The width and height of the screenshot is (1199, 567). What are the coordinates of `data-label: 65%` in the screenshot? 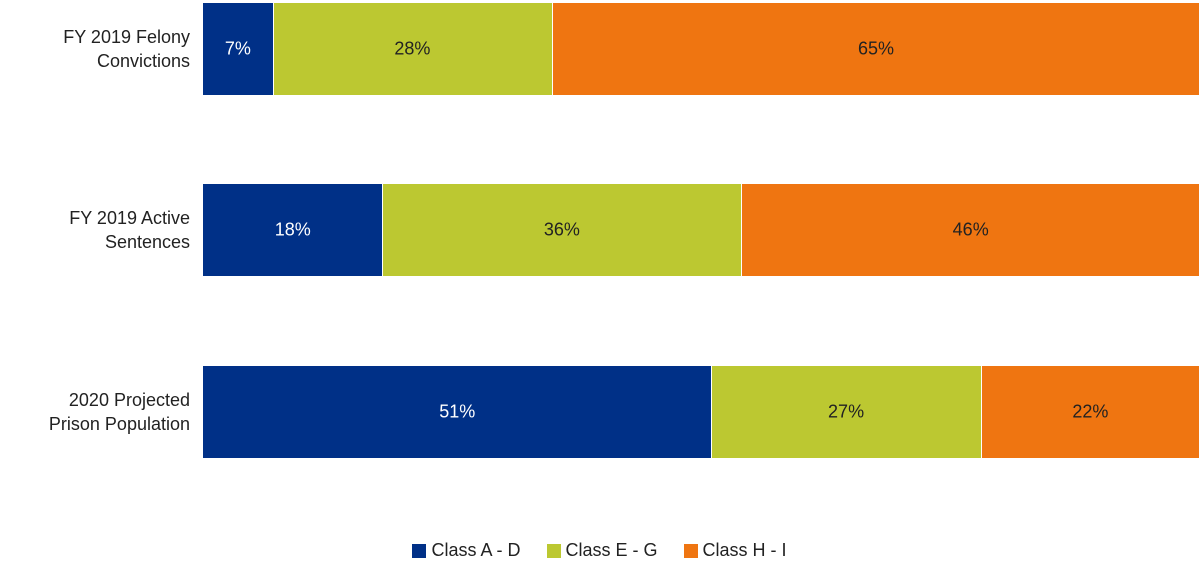 It's located at (875, 48).